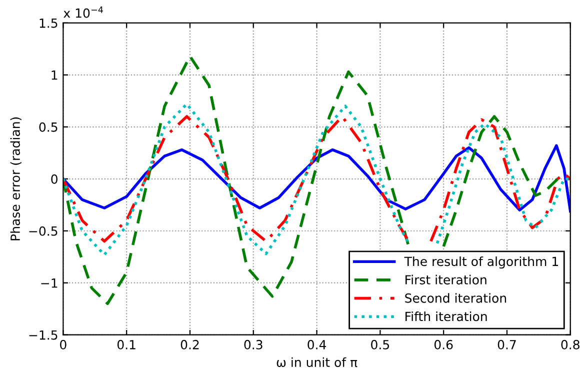 The image size is (585, 370). What do you see at coordinates (570, 345) in the screenshot?
I see `x-tick-label: 0.8` at bounding box center [570, 345].